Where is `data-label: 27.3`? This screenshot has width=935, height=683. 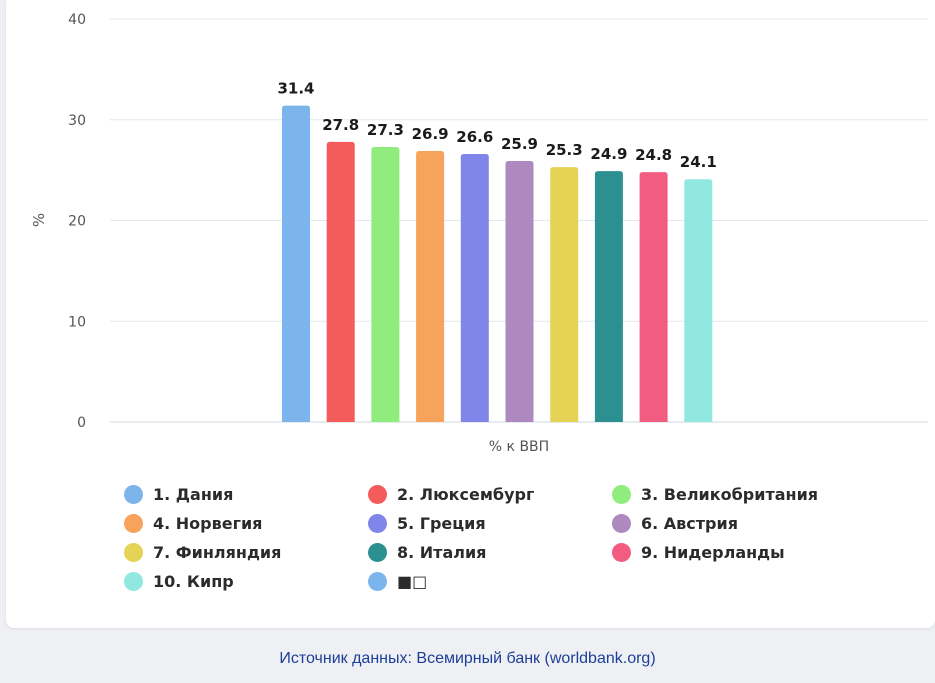
data-label: 27.3 is located at coordinates (385, 130).